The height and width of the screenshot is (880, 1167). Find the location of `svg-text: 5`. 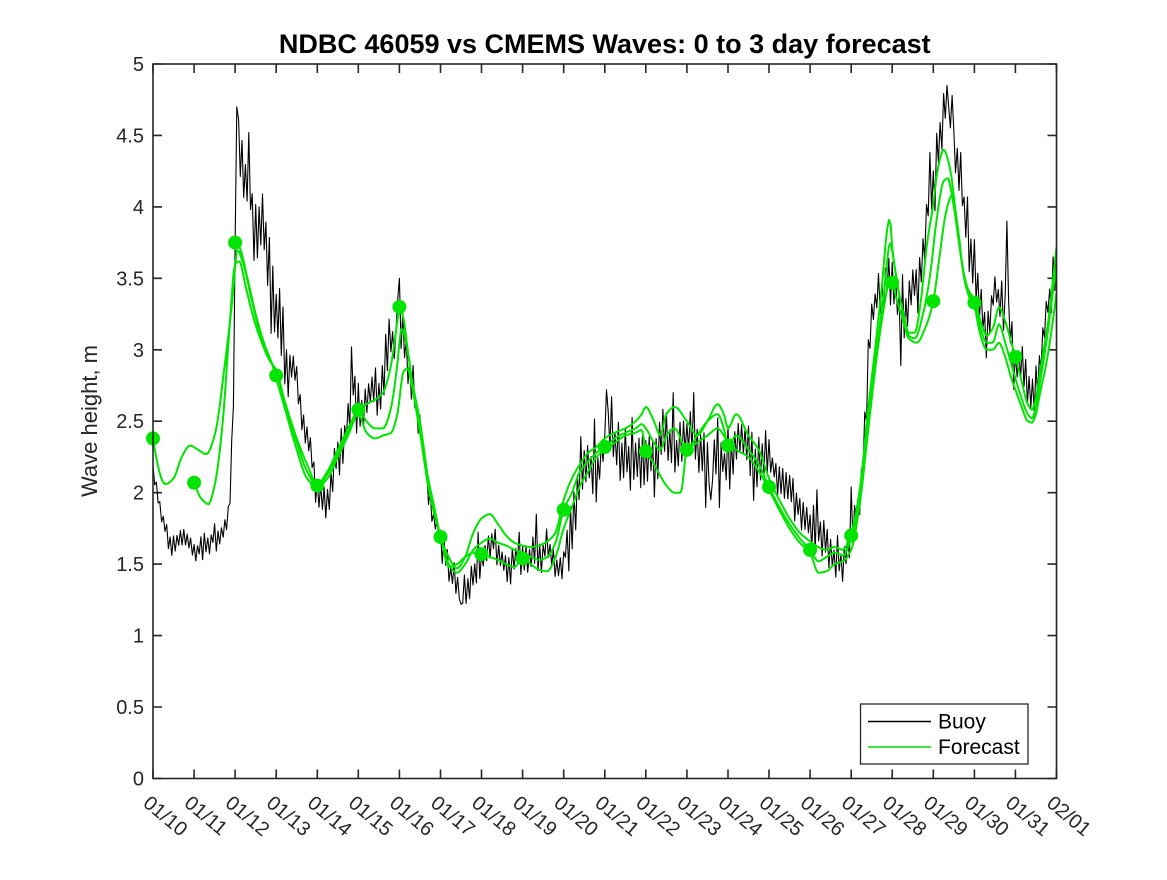

svg-text: 5 is located at coordinates (138, 65).